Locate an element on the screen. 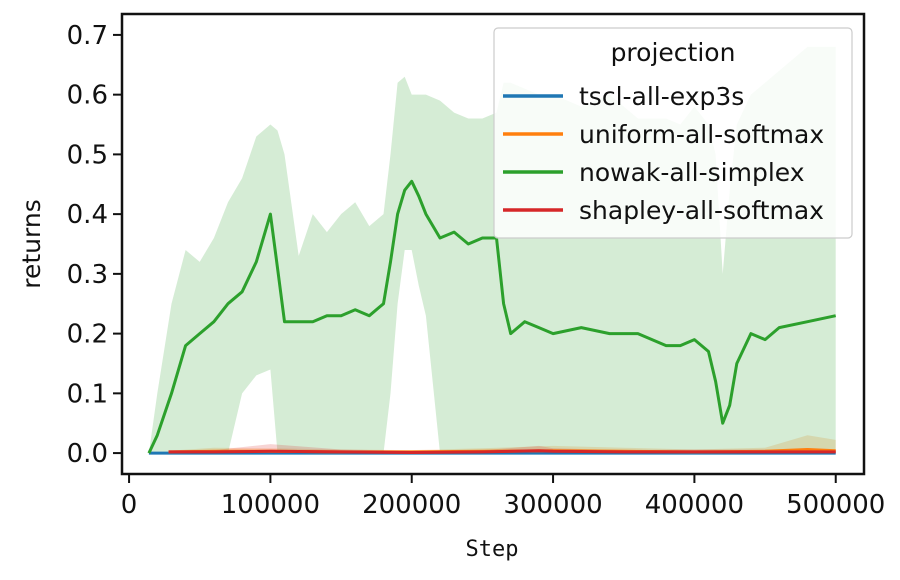  legend-label: nowak-all-simplex is located at coordinates (692, 172).